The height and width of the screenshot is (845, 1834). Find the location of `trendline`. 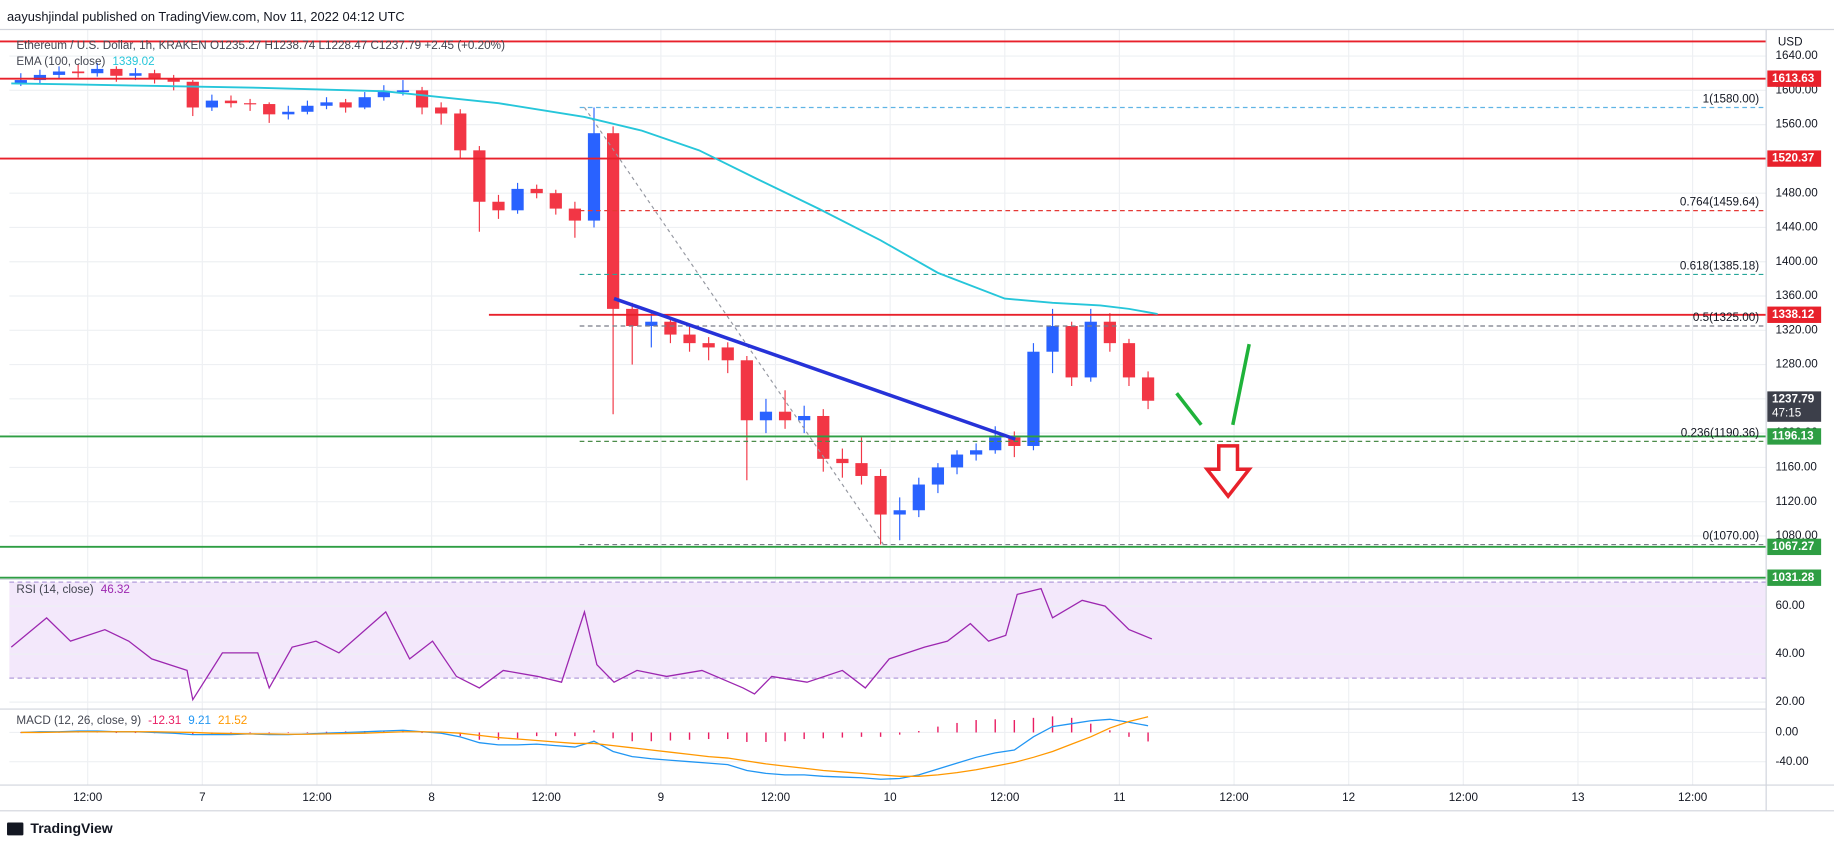

trendline is located at coordinates (814, 368).